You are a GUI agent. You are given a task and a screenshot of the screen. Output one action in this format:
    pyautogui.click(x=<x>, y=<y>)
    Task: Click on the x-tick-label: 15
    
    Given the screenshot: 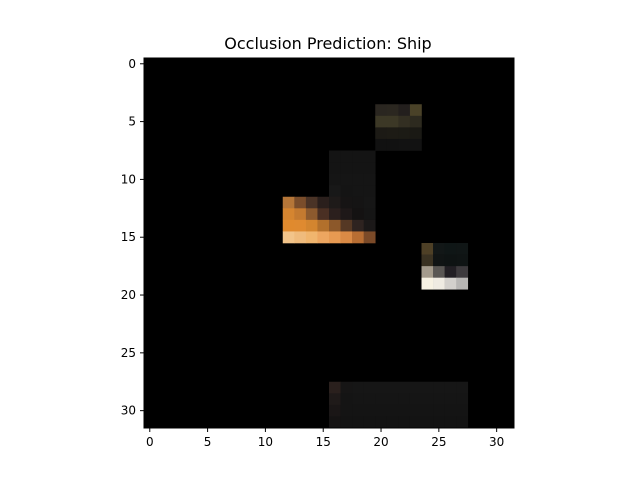 What is the action you would take?
    pyautogui.click(x=323, y=442)
    